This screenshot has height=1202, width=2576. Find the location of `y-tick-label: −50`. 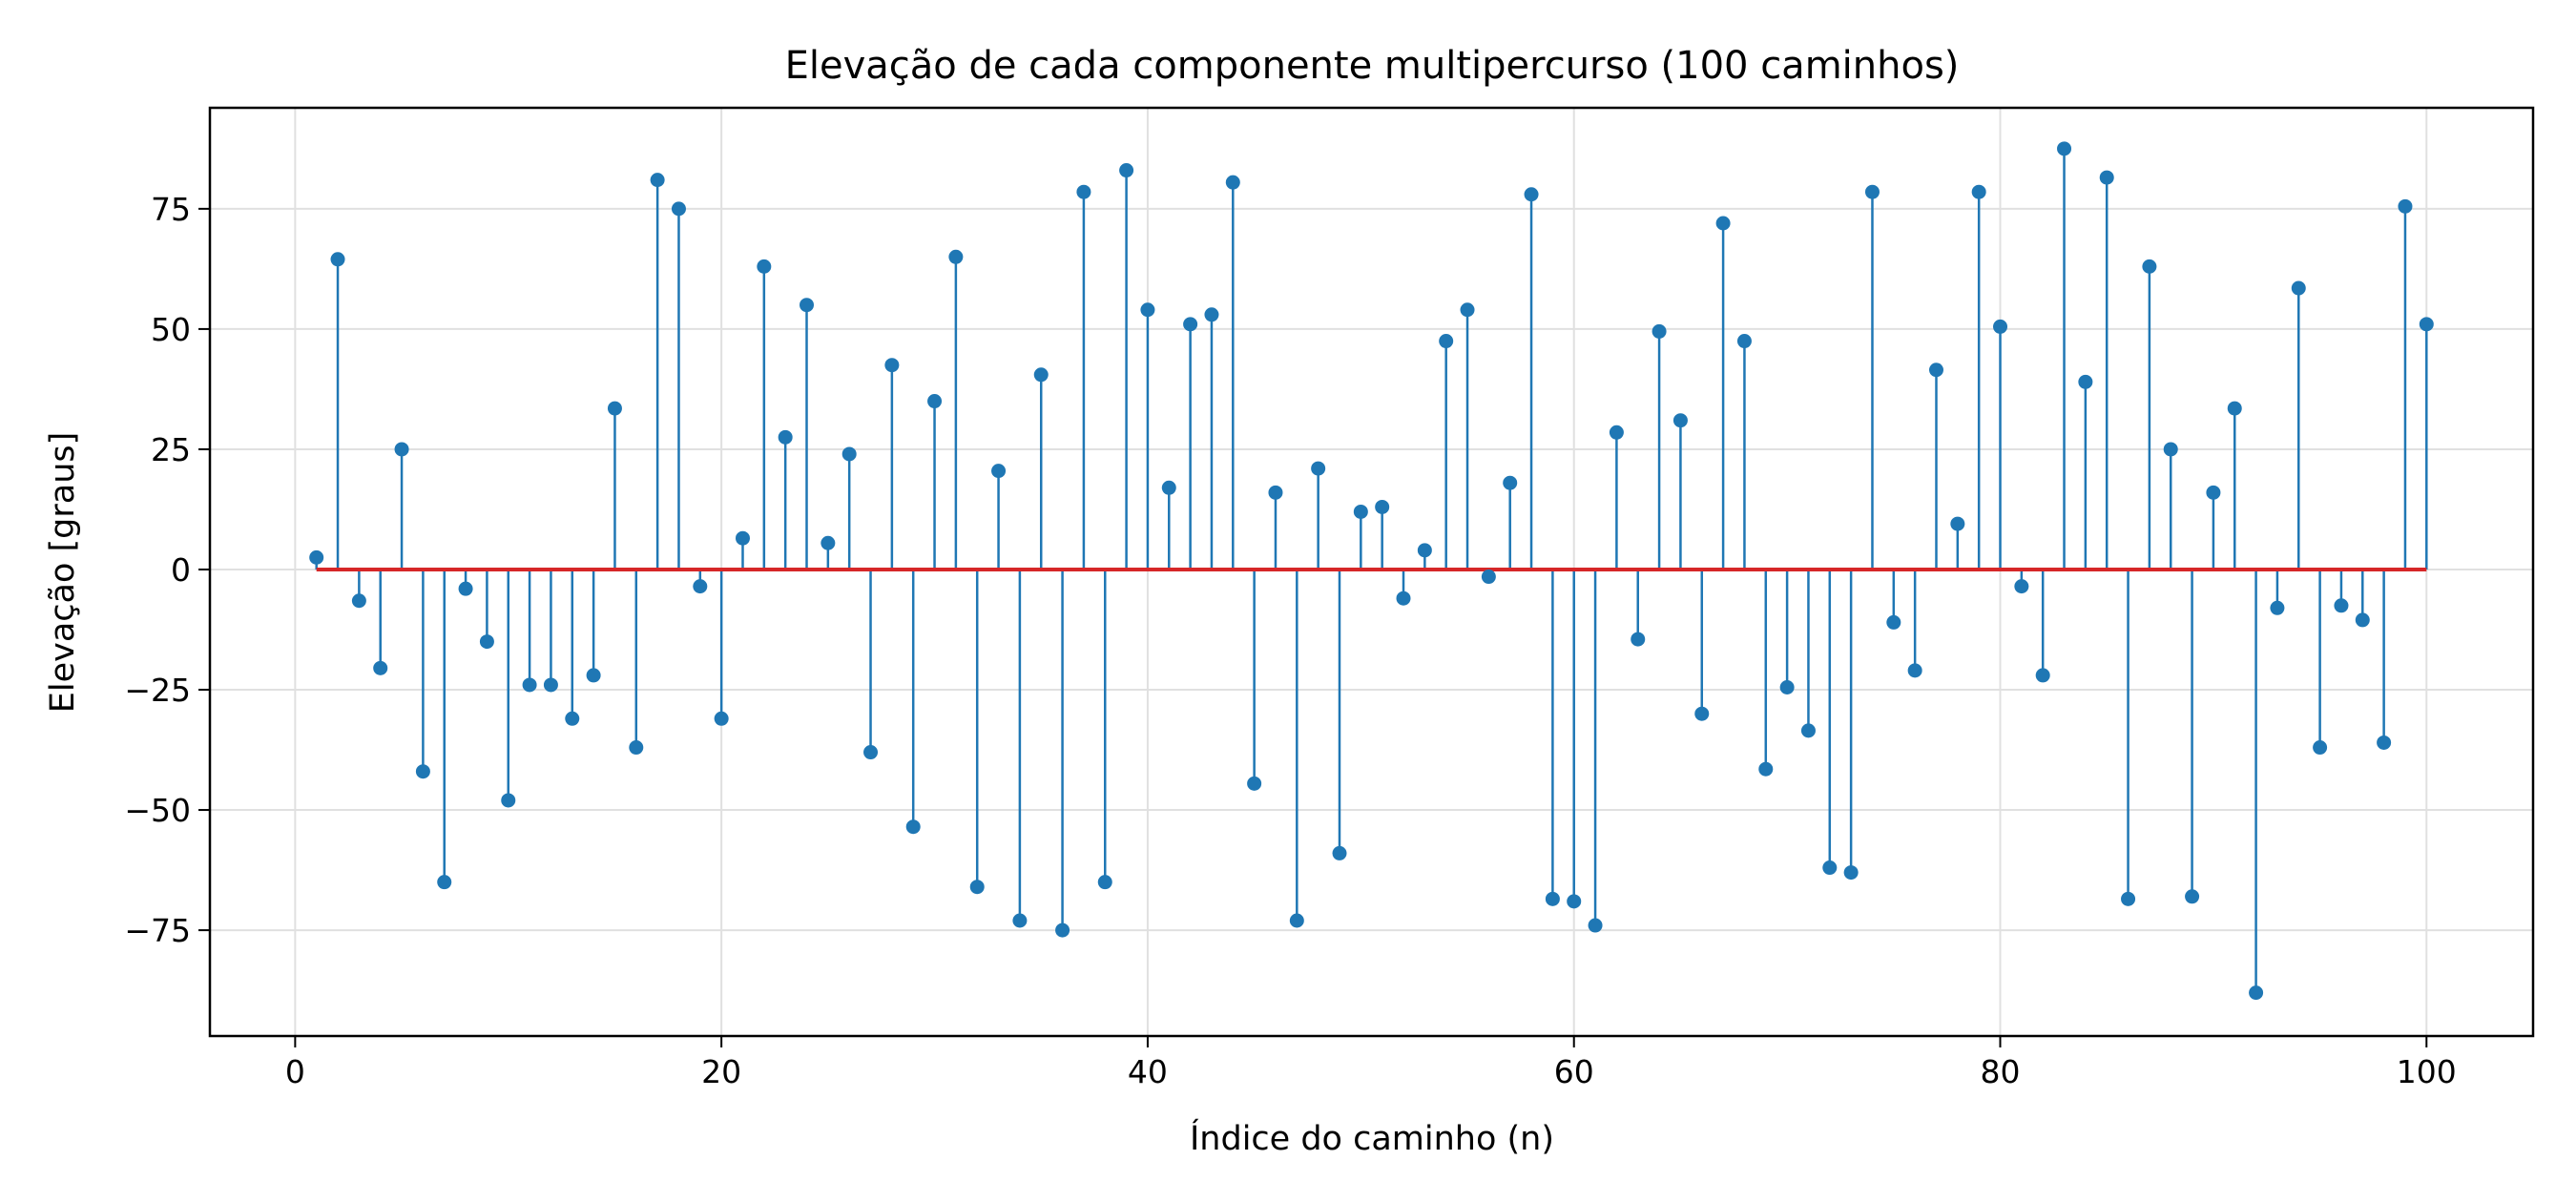

y-tick-label: −50 is located at coordinates (157, 810).